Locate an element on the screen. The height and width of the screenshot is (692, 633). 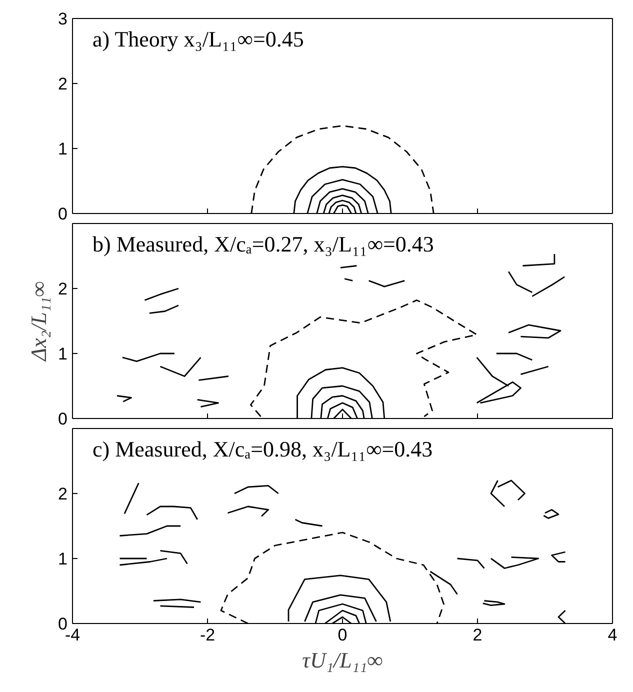
chart-title: a) Theory x₃/L₁₁∞=0.45 is located at coordinates (198, 39).